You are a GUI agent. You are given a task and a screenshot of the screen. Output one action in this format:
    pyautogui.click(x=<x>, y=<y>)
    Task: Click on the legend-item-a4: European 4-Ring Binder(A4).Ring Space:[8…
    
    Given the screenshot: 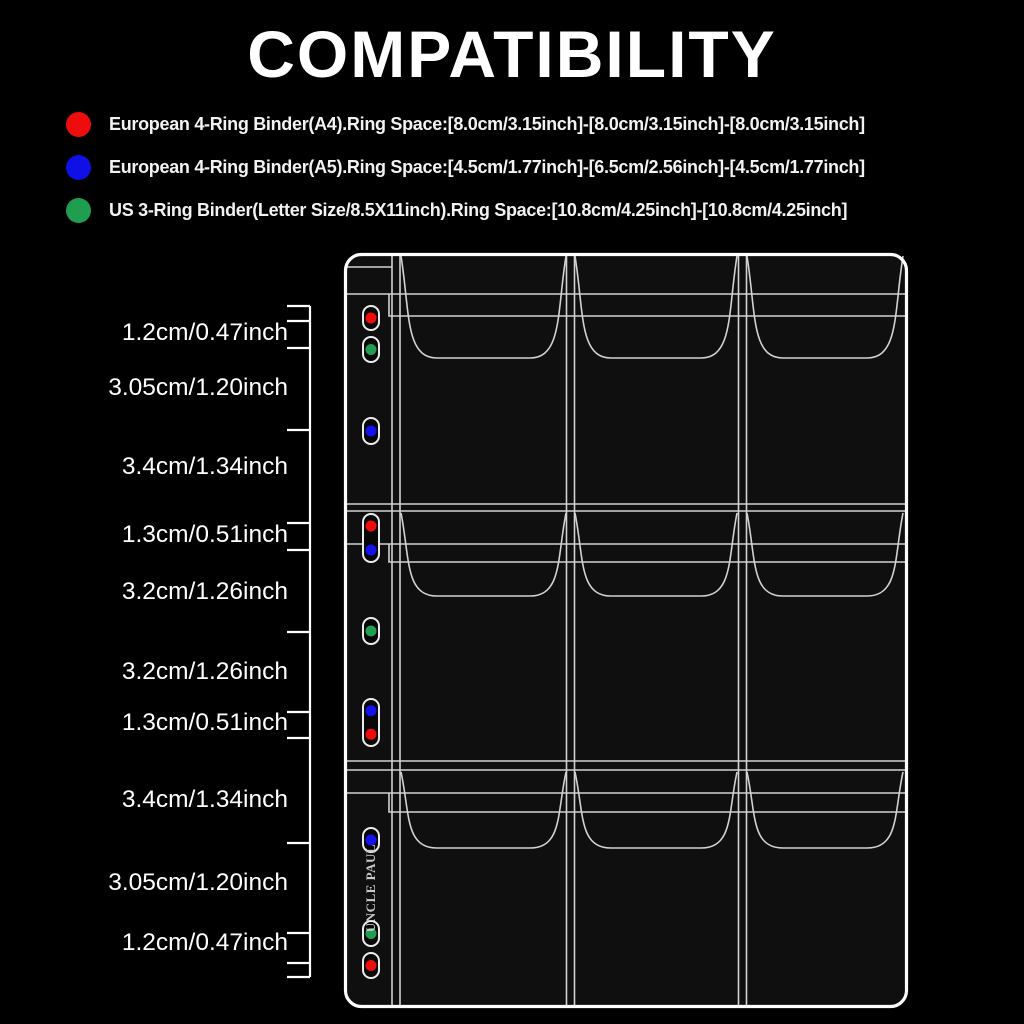 What is the action you would take?
    pyautogui.click(x=465, y=124)
    